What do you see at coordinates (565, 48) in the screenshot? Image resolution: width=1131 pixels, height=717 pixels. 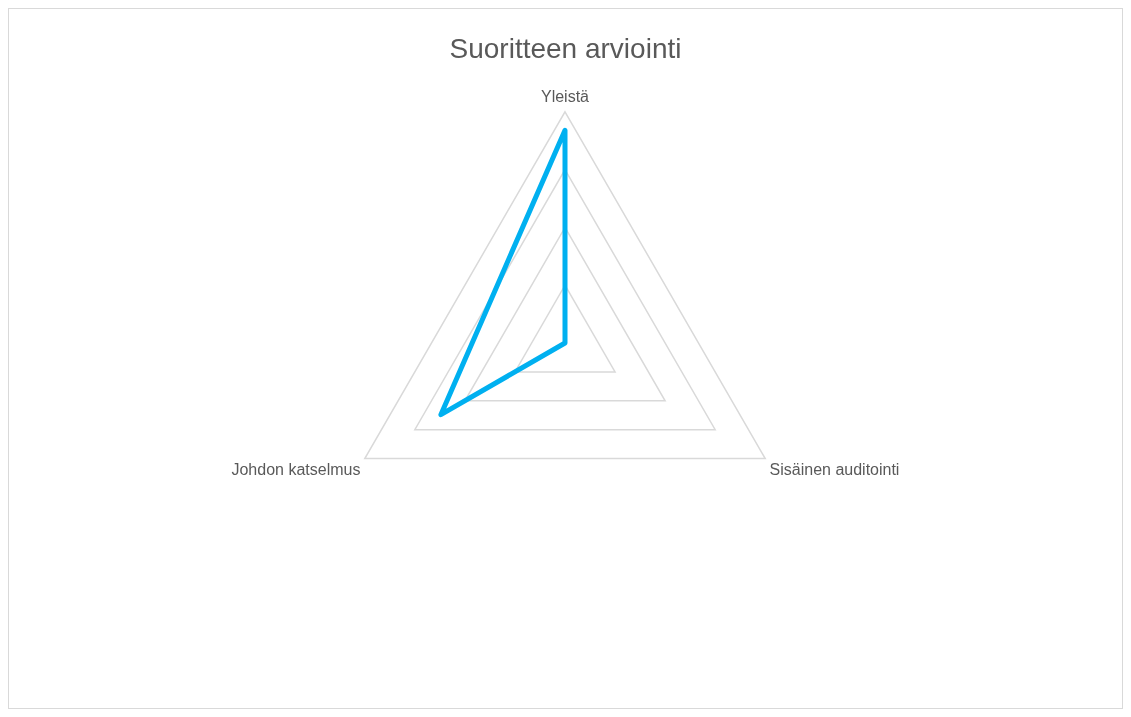 I see `chart-title: Suoritteen arviointi` at bounding box center [565, 48].